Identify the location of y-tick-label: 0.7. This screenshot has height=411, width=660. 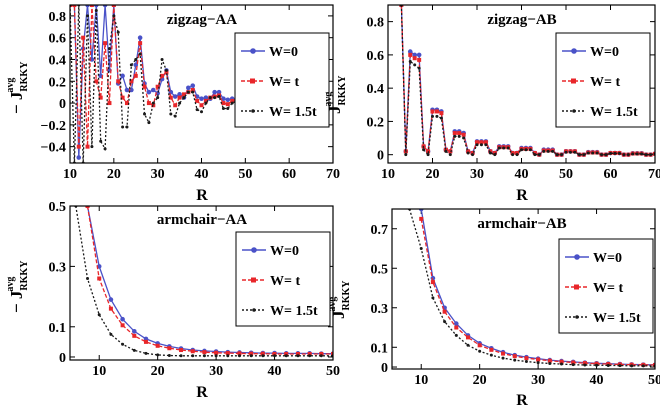
(380, 230).